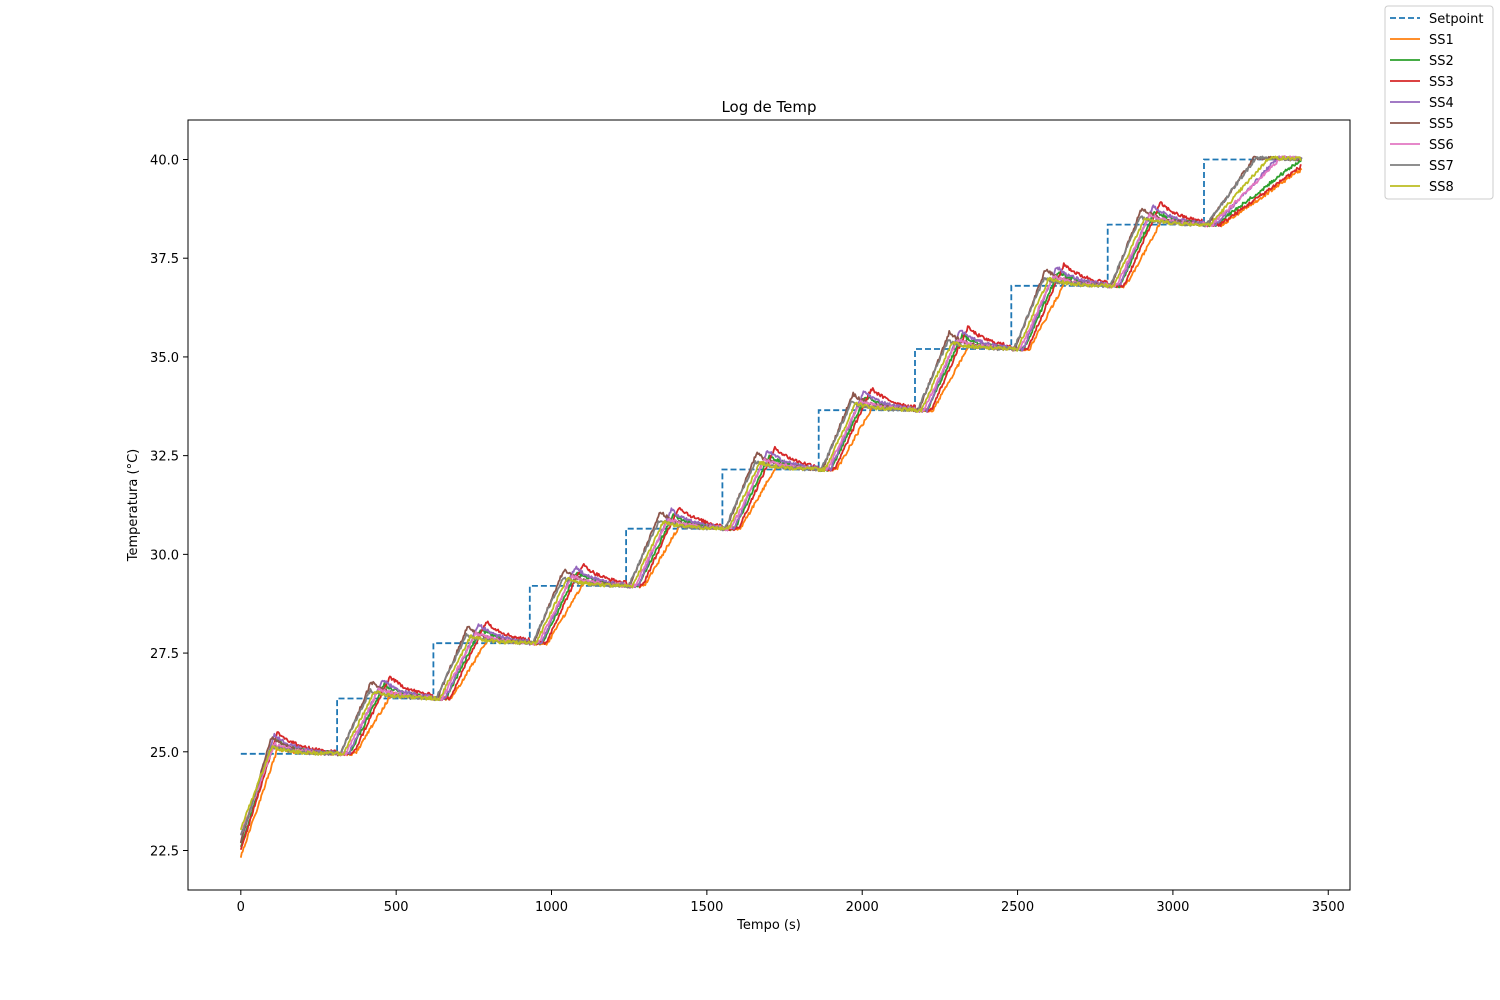  I want to click on legend-label-setpoint: Setpoint, so click(1456, 19).